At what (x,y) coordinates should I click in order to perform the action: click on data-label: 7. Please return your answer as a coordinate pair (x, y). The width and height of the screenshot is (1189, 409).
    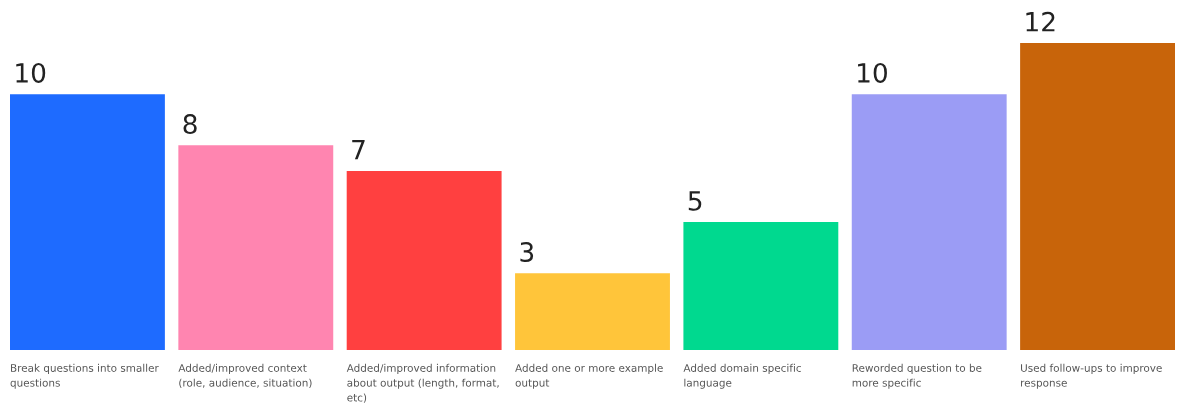
    Looking at the image, I should click on (358, 150).